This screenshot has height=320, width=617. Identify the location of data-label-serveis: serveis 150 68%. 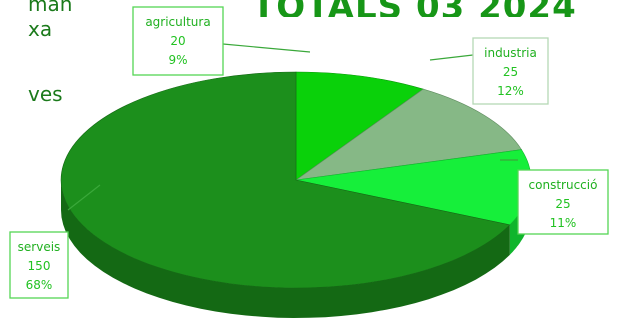
(39, 265).